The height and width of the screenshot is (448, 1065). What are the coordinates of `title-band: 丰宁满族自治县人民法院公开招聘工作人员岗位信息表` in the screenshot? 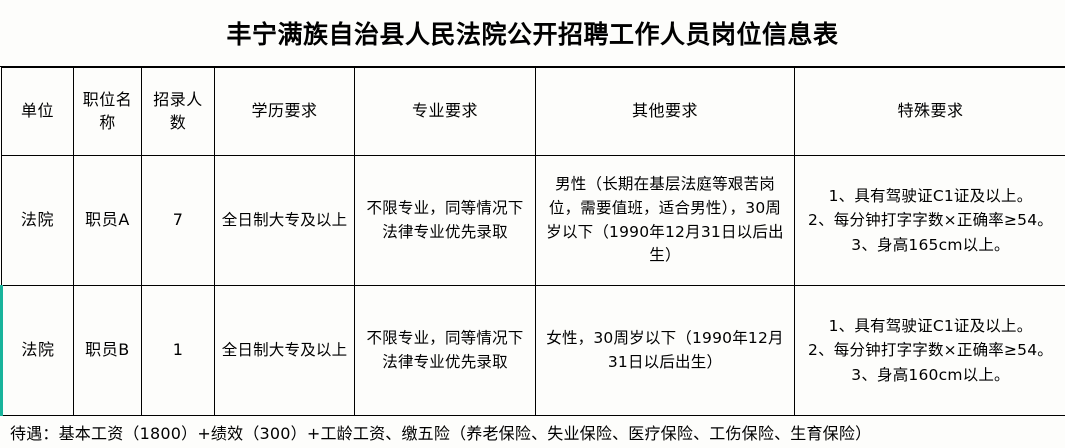 It's located at (532, 33).